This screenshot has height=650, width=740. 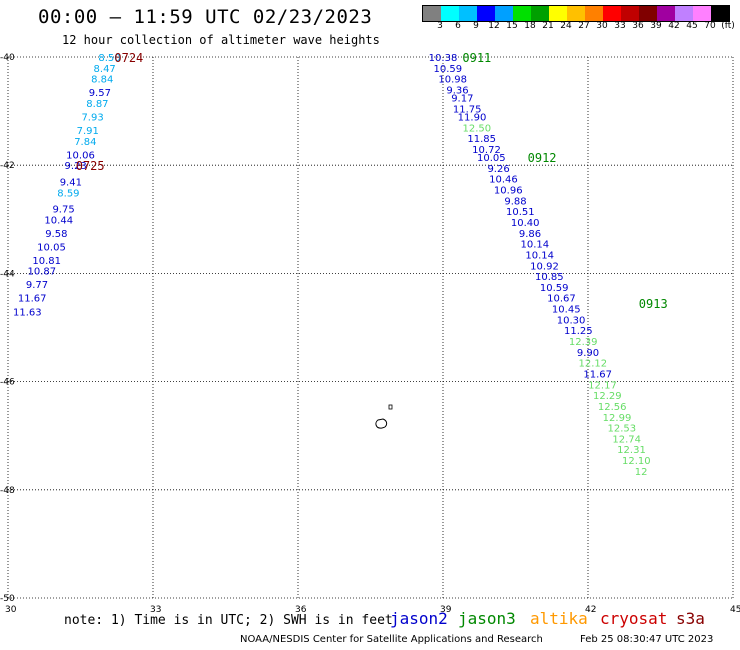 I want to click on swh-value: 11.25, so click(x=578, y=331).